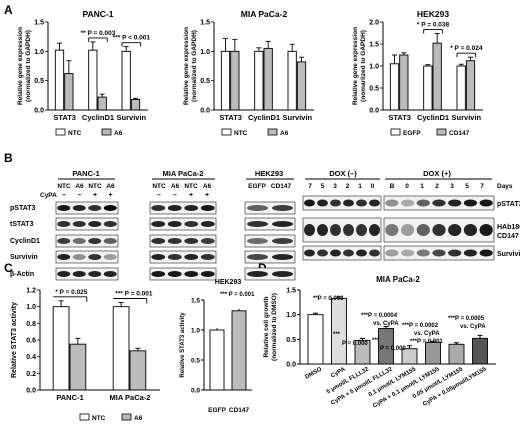 This screenshot has height=432, width=520. What do you see at coordinates (102, 103) in the screenshot?
I see `bar-A6-CyclinD1` at bounding box center [102, 103].